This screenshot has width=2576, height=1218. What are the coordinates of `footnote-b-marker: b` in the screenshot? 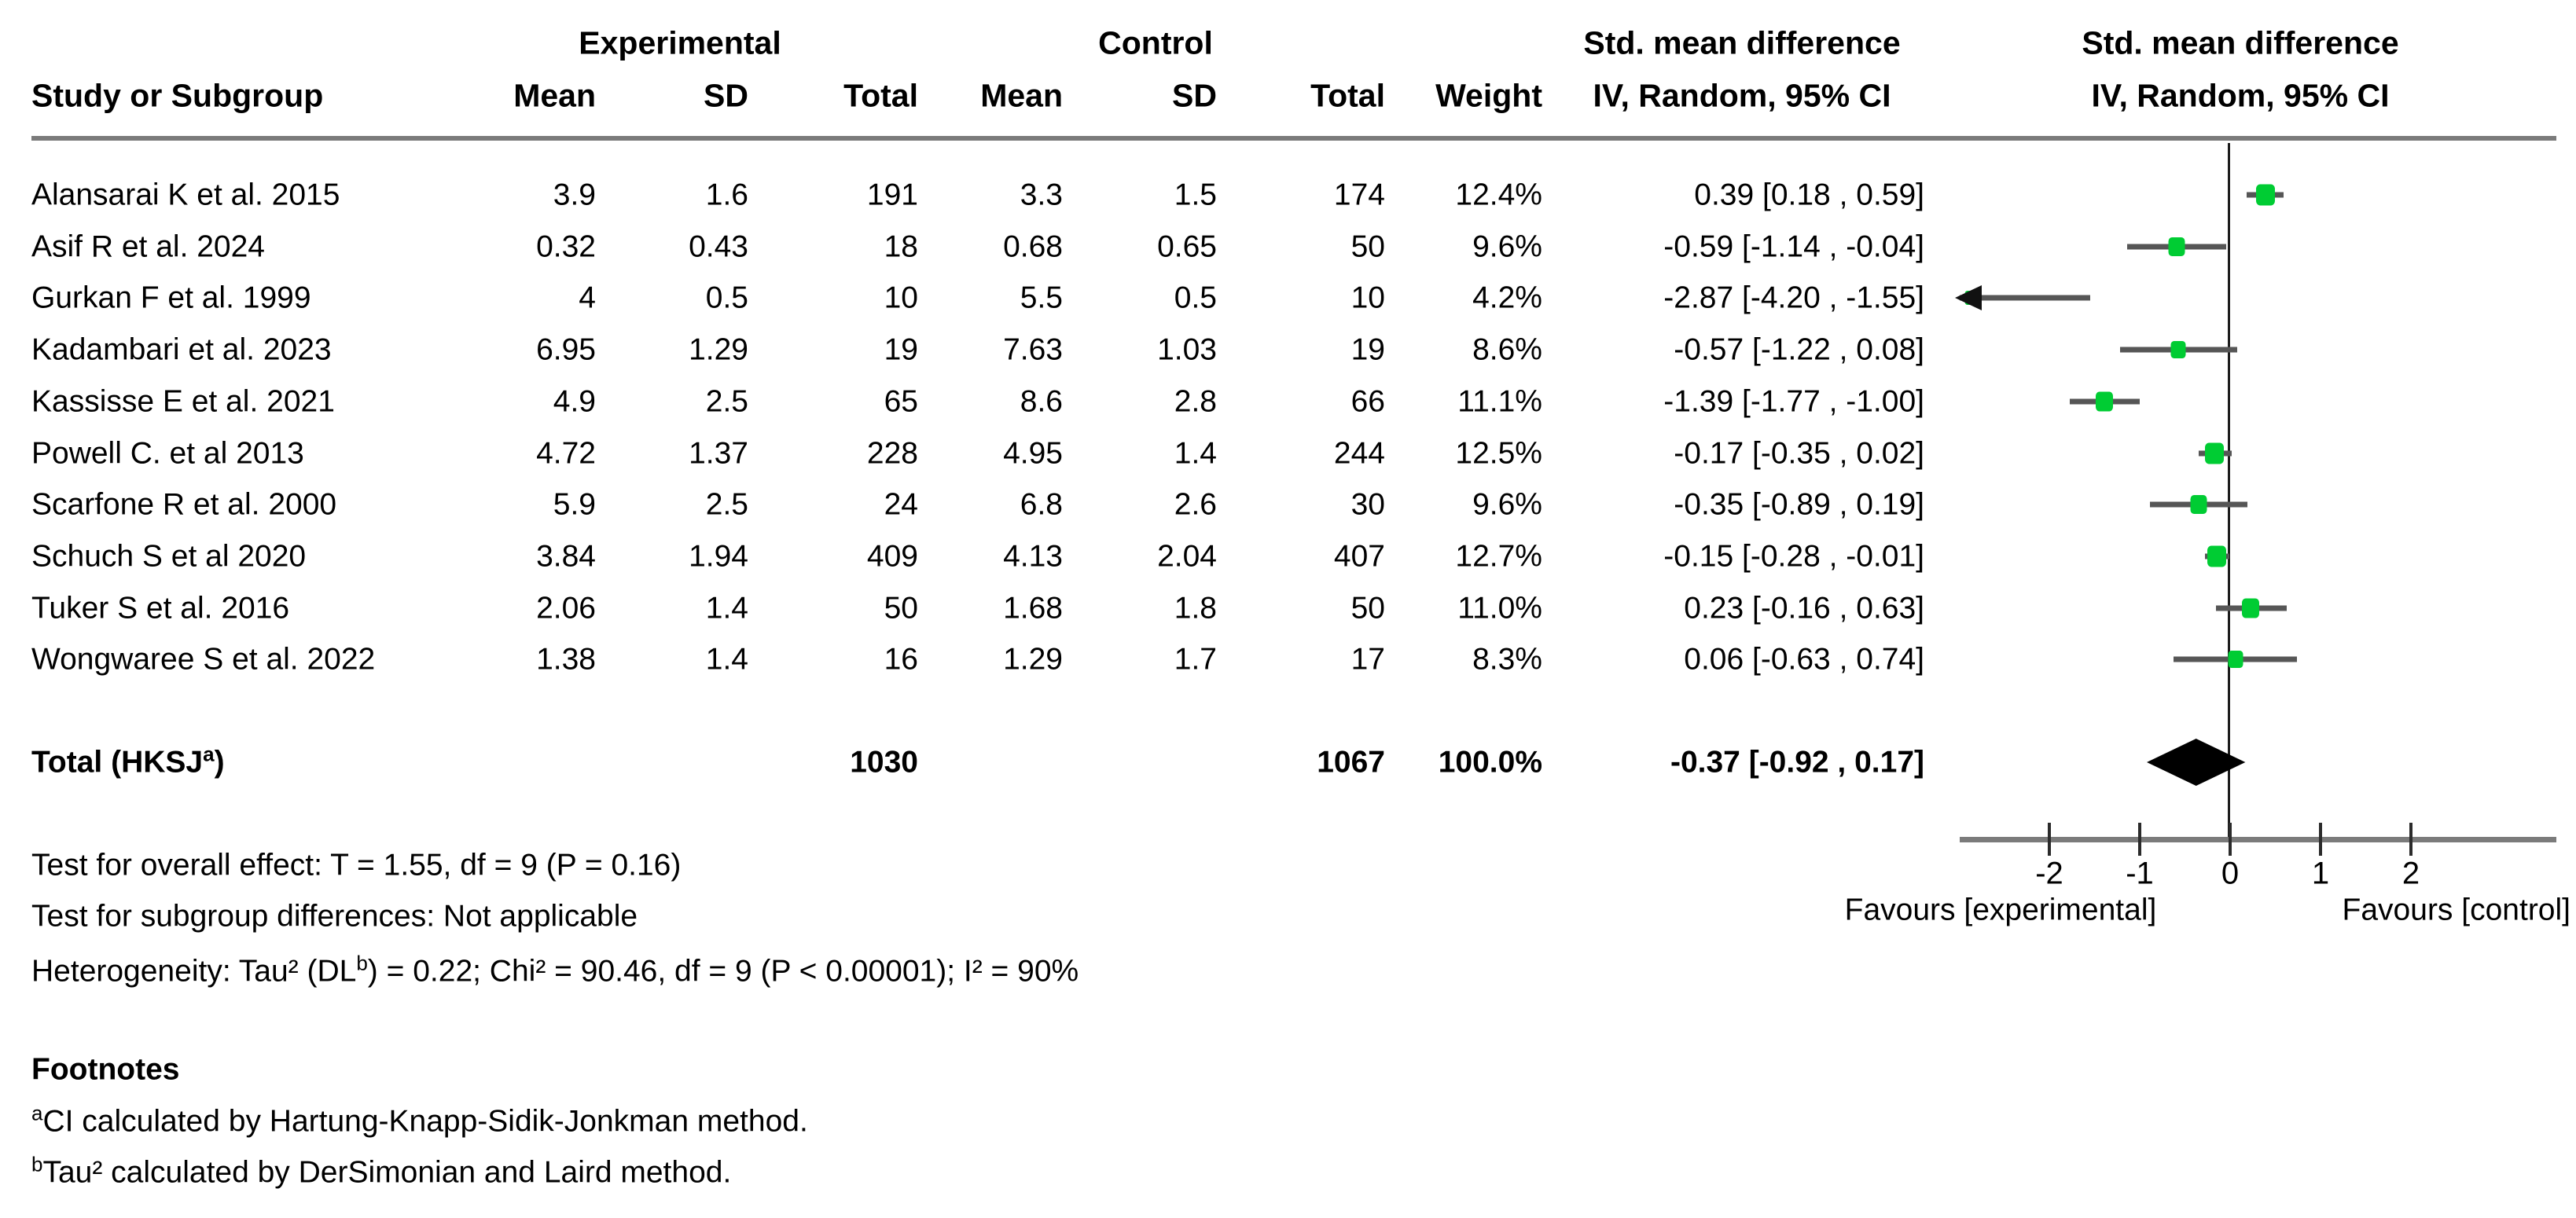 It's located at (37, 1164).